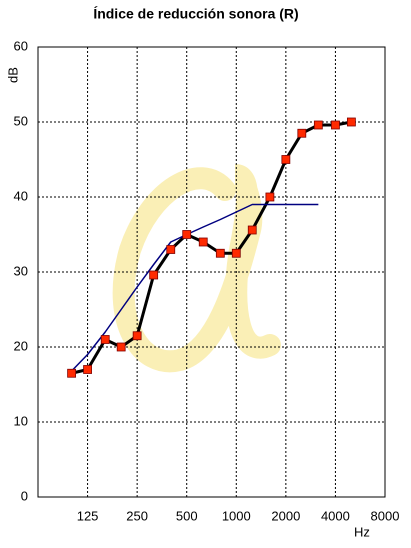 Image resolution: width=411 pixels, height=548 pixels. I want to click on x-tick-label: 4000, so click(335, 515).